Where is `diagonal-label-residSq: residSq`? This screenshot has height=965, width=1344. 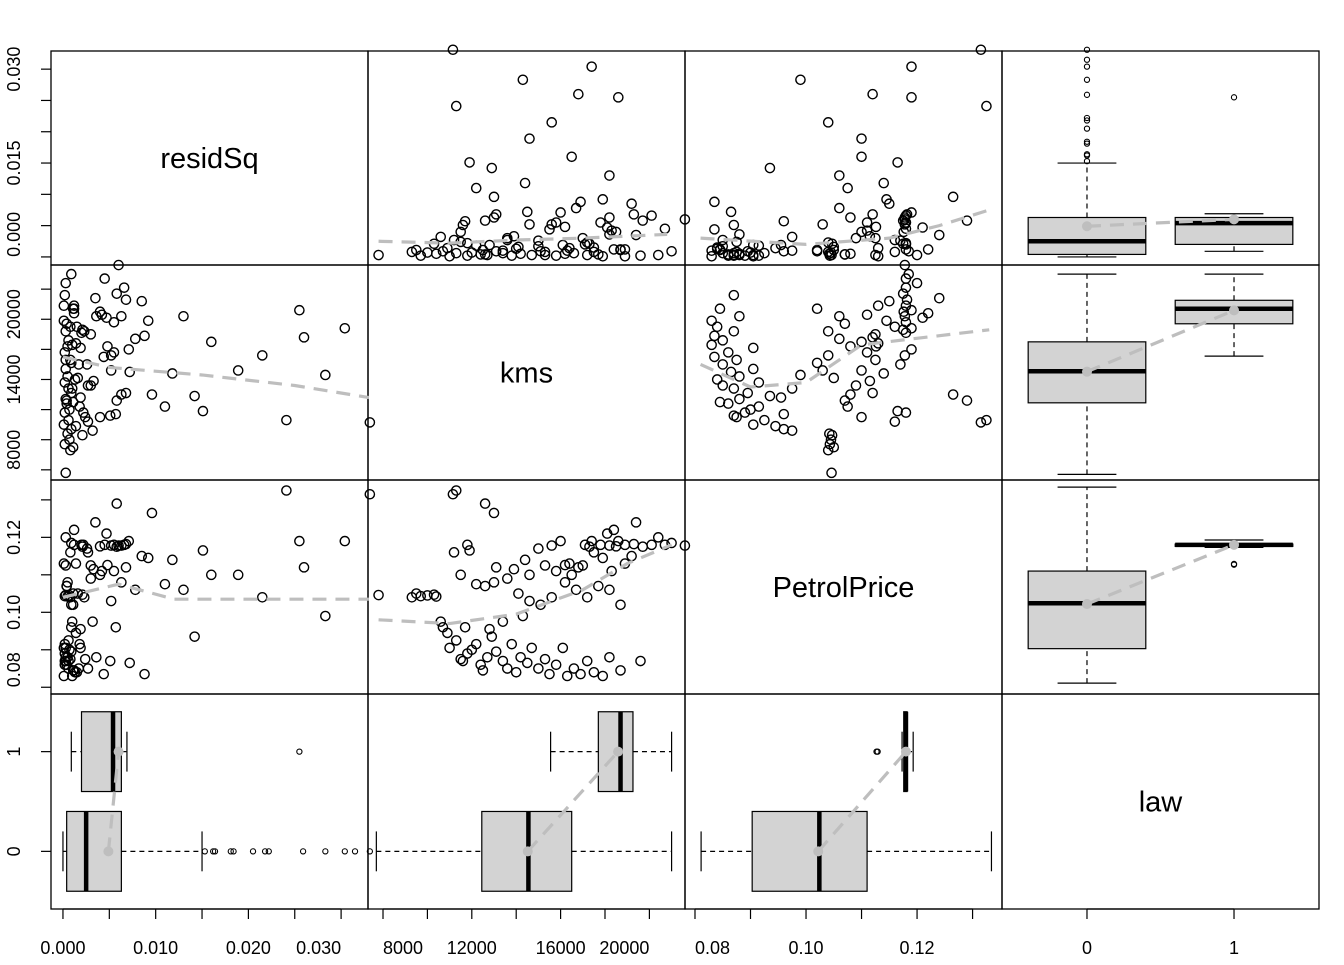
diagonal-label-residSq: residSq is located at coordinates (209, 159).